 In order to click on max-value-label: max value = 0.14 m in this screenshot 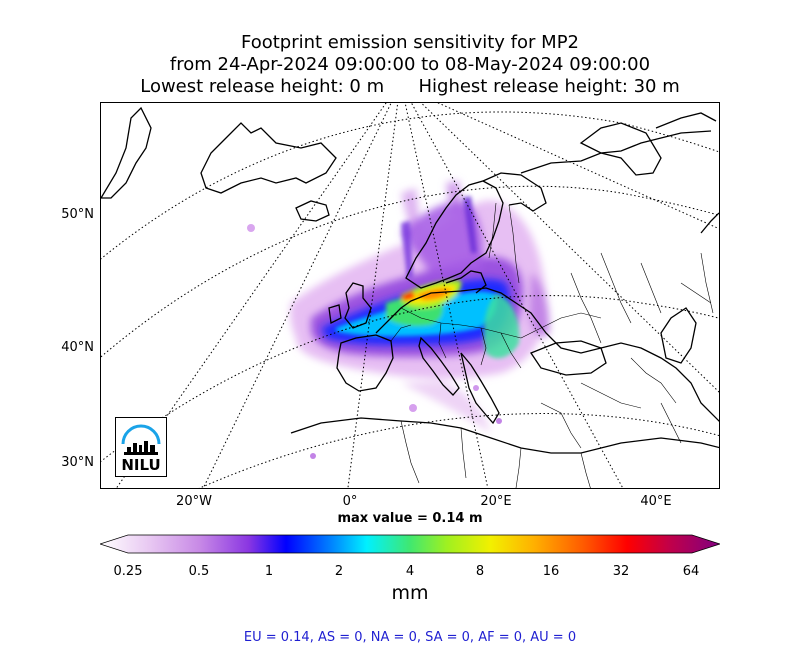, I will do `click(410, 518)`.